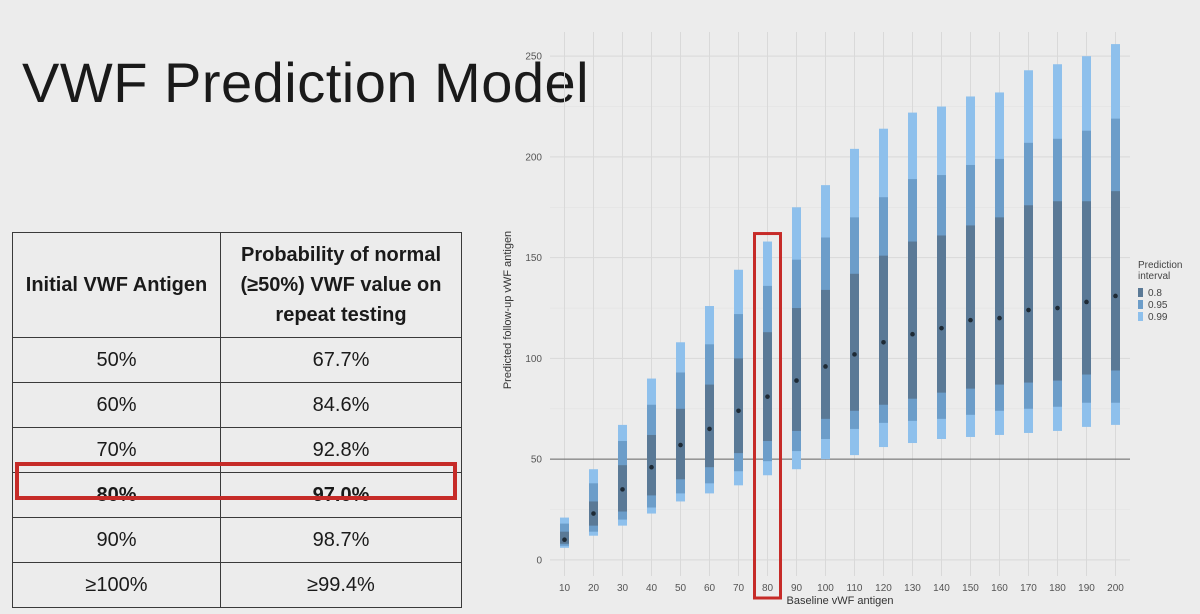 This screenshot has height=614, width=1200. What do you see at coordinates (533, 258) in the screenshot?
I see `y-tick-label: 150` at bounding box center [533, 258].